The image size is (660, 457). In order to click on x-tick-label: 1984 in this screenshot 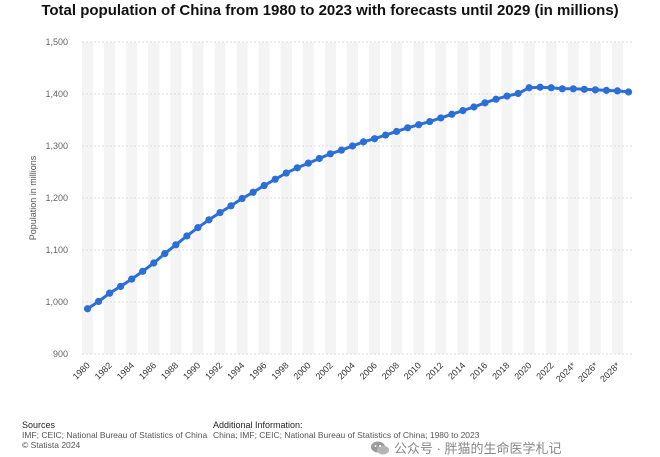, I will do `click(125, 370)`.